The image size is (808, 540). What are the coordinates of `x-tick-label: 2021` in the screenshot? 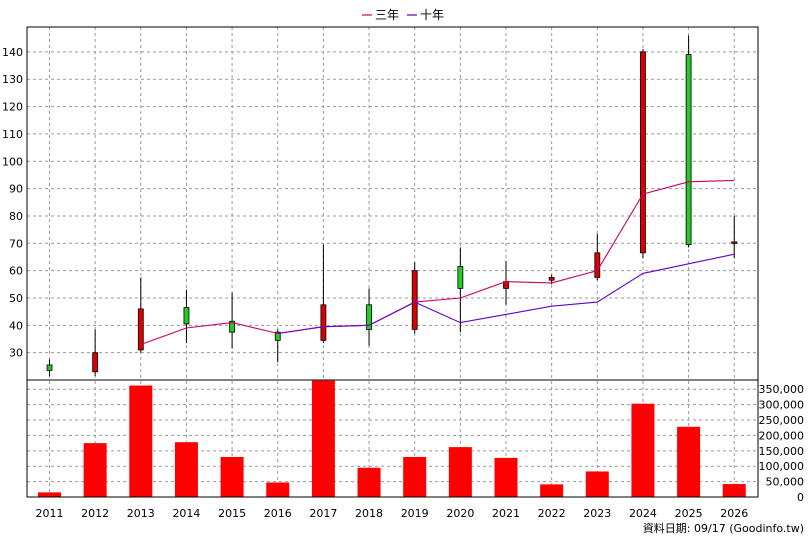 It's located at (506, 513).